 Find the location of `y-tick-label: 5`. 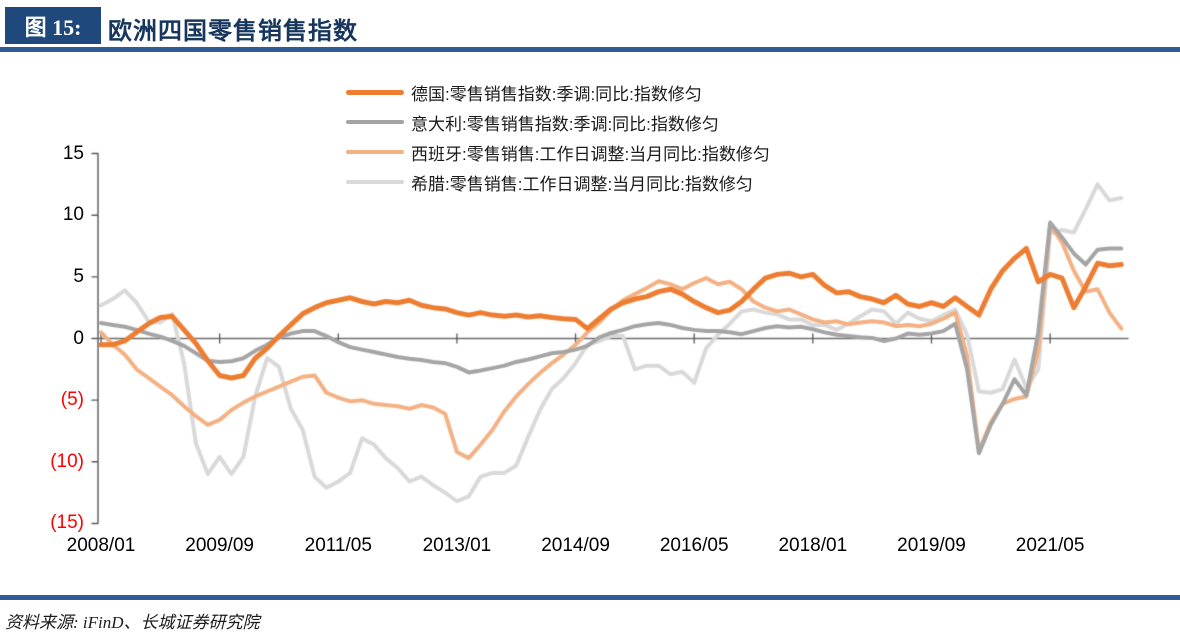

y-tick-label: 5 is located at coordinates (78, 276).